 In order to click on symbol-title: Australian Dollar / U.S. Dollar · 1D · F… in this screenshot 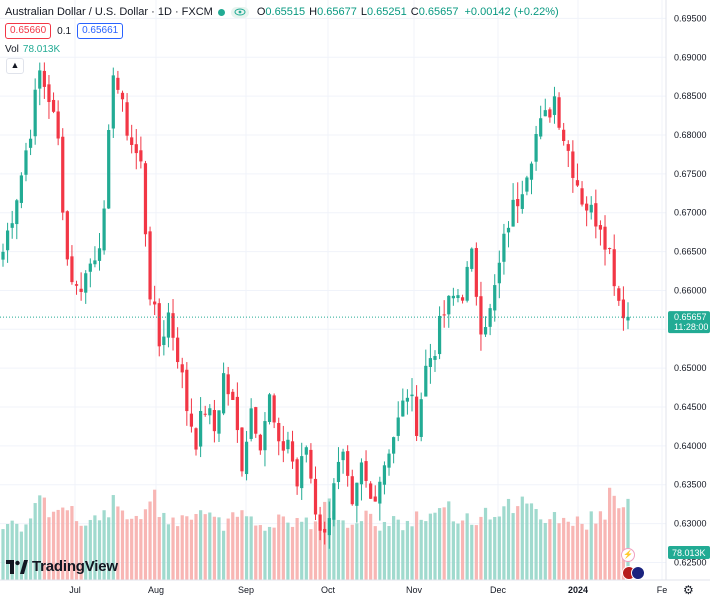, I will do `click(109, 12)`.